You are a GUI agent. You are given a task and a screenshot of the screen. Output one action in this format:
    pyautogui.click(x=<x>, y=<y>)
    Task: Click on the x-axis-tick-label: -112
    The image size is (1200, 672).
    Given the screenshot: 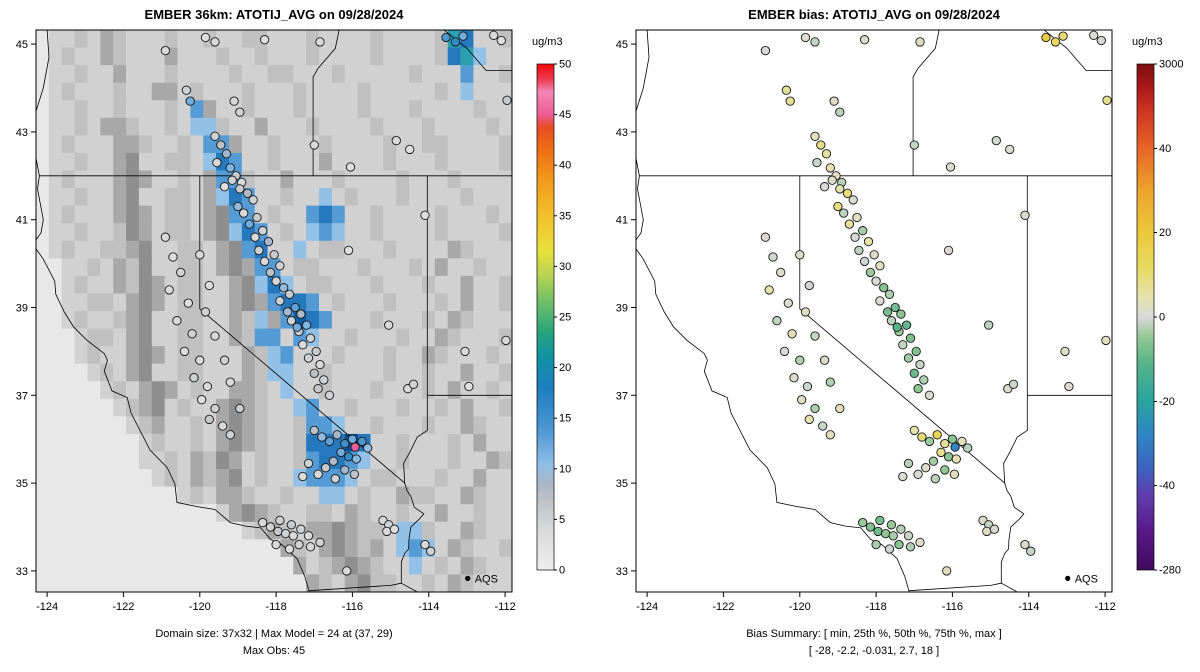 What is the action you would take?
    pyautogui.click(x=504, y=607)
    